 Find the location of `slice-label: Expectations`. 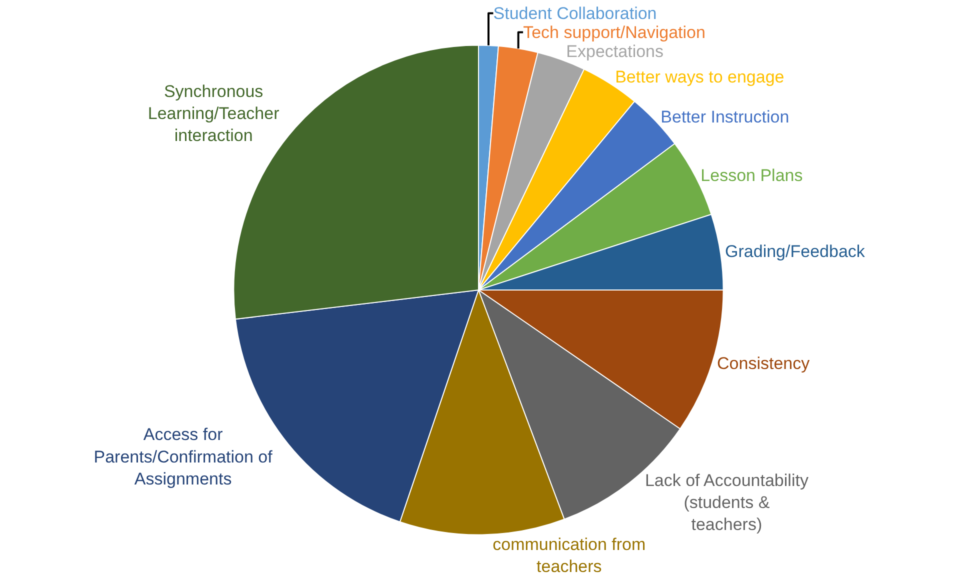

slice-label: Expectations is located at coordinates (615, 51).